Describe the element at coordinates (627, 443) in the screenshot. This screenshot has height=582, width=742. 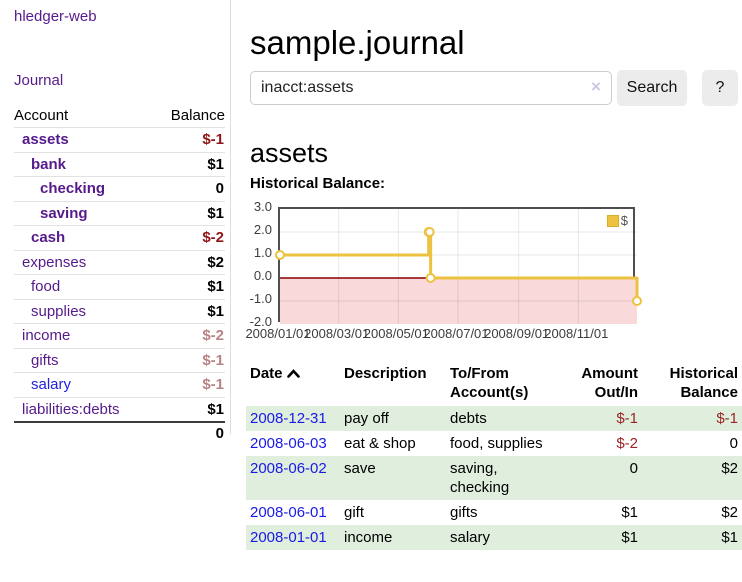
I see `register-amount-cell: $-2` at that location.